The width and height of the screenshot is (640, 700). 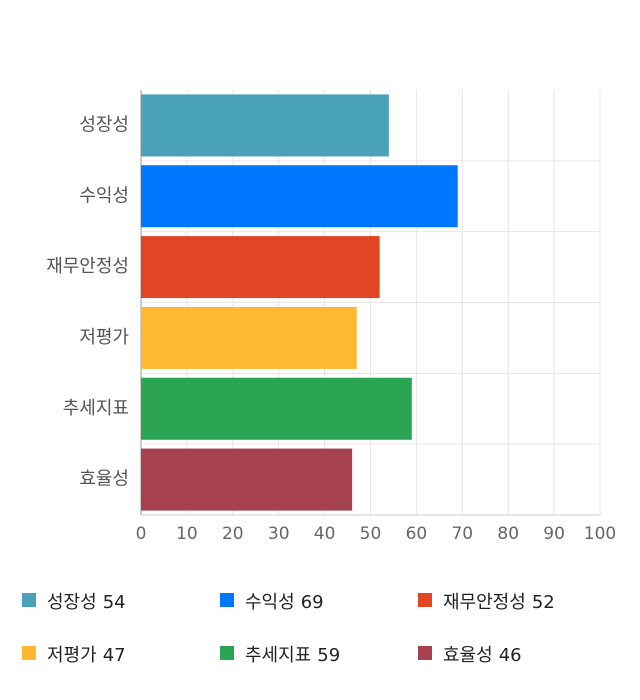 What do you see at coordinates (328, 655) in the screenshot?
I see `legend-value: 59` at bounding box center [328, 655].